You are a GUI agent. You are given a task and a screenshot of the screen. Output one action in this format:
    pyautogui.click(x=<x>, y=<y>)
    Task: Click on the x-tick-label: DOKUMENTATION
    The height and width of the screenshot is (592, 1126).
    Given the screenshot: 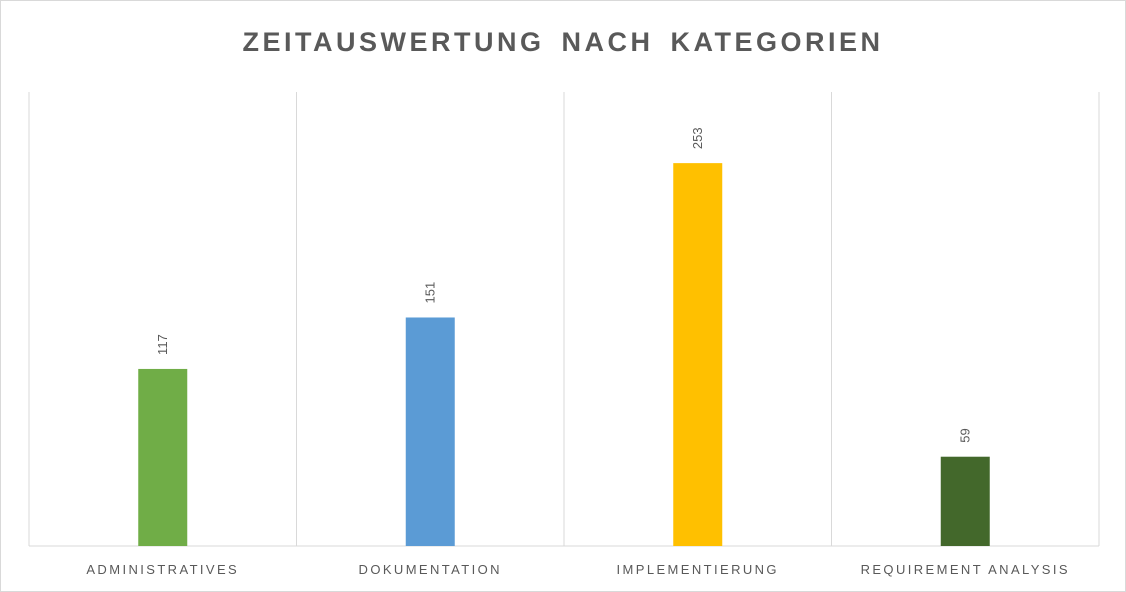 What is the action you would take?
    pyautogui.click(x=430, y=569)
    